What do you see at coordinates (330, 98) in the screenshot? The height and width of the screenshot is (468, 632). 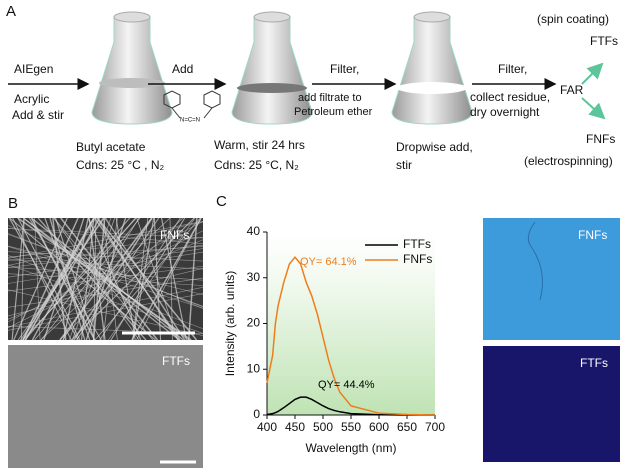 I see `step-text: add filtrate to` at bounding box center [330, 98].